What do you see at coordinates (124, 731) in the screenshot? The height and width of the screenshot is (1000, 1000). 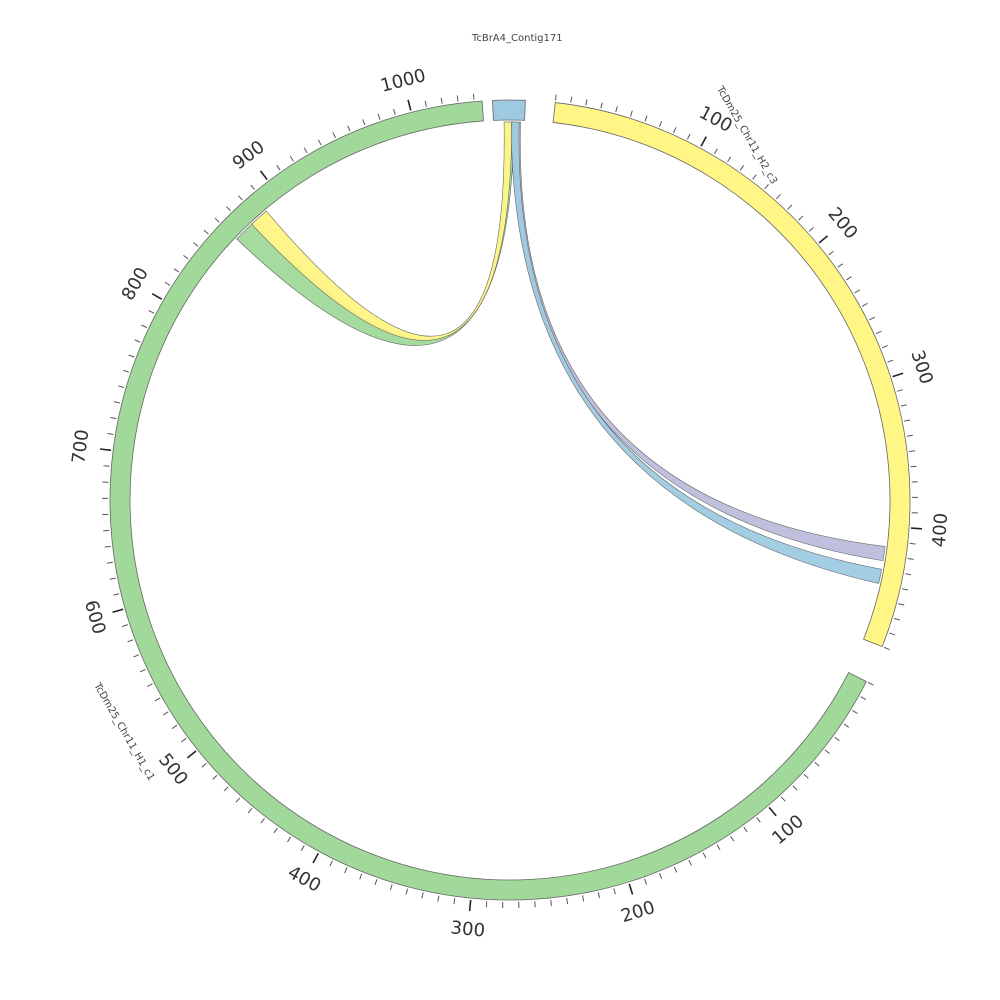 I see `track-label-h1: TcDm25_Chr11_H1_c1` at bounding box center [124, 731].